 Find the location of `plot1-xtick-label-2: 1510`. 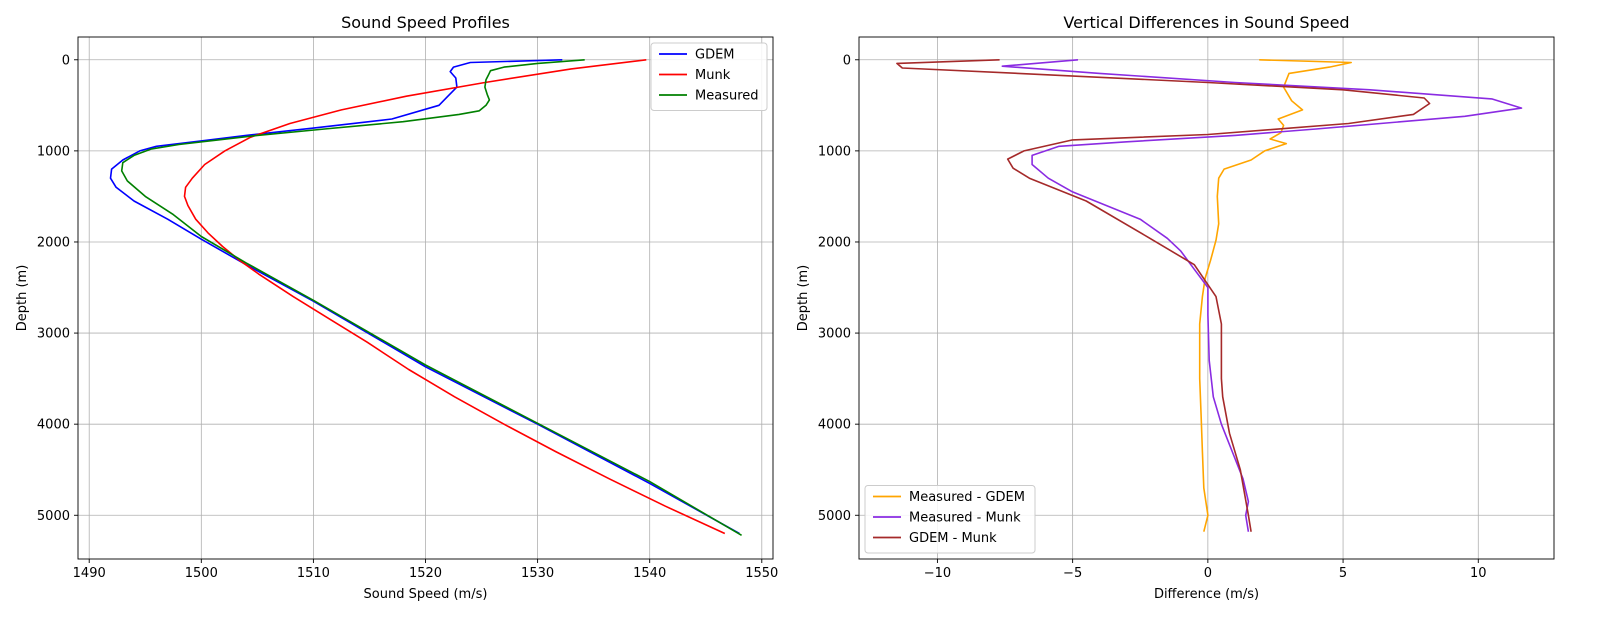

plot1-xtick-label-2: 1510 is located at coordinates (313, 573).